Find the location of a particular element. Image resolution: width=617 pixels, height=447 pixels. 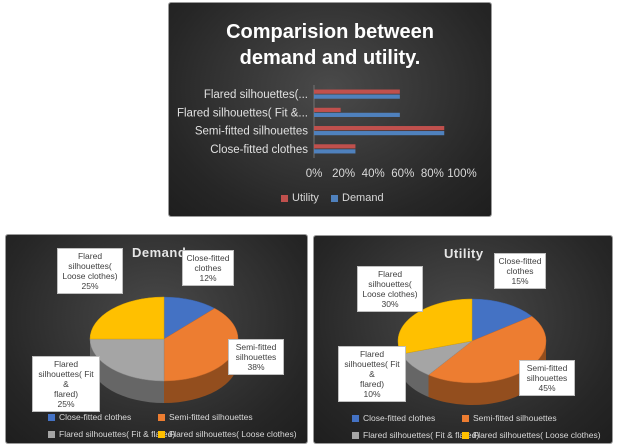

demand-label-semi-fitted: Semi-fitted silhouettes 38% is located at coordinates (256, 357).